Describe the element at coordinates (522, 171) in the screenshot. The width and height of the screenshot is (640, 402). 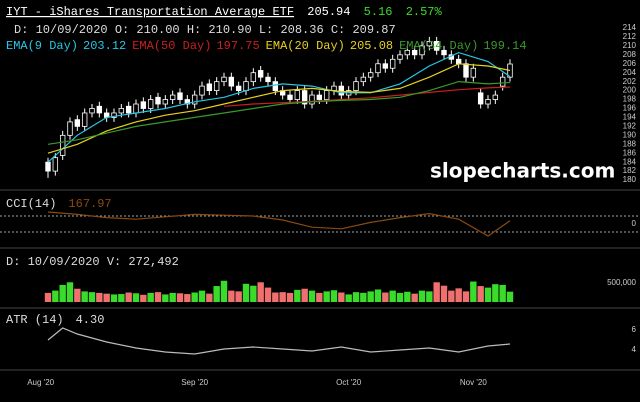
I see `watermark: slopecharts.com` at that location.